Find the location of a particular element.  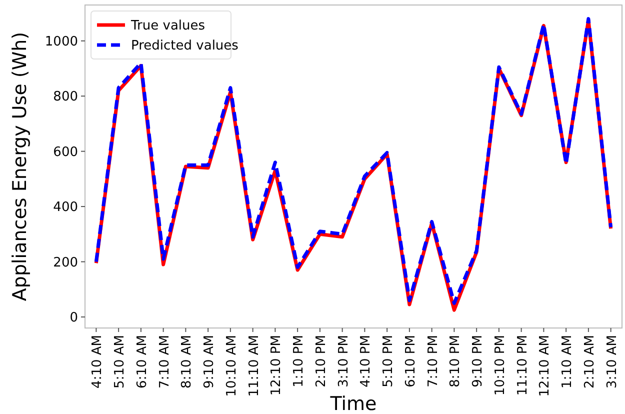

x-tick-label: 10:10 PM is located at coordinates (500, 365).